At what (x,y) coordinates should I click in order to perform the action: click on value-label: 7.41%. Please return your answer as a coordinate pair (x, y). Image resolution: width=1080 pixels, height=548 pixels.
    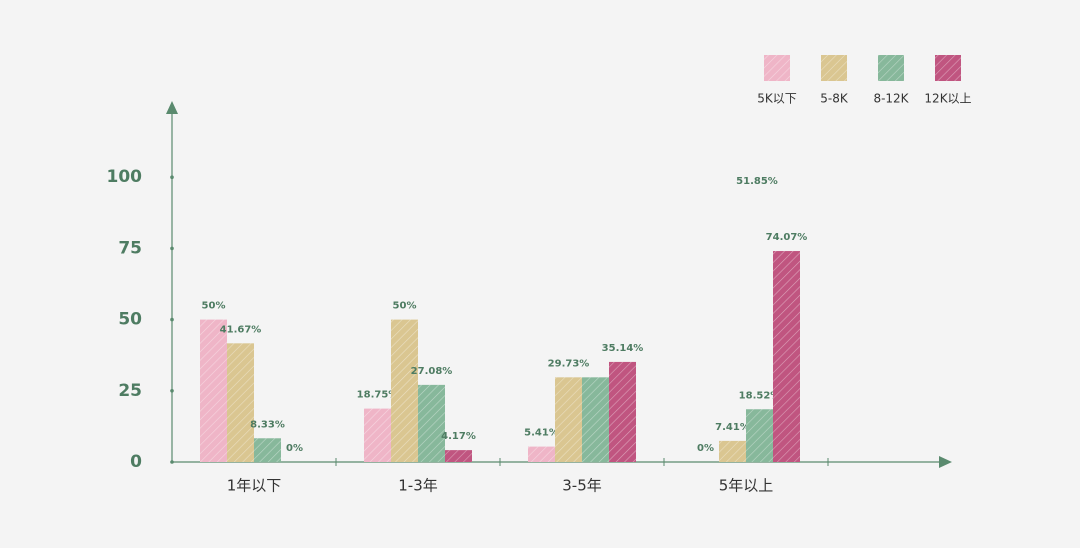
    Looking at the image, I should click on (732, 427).